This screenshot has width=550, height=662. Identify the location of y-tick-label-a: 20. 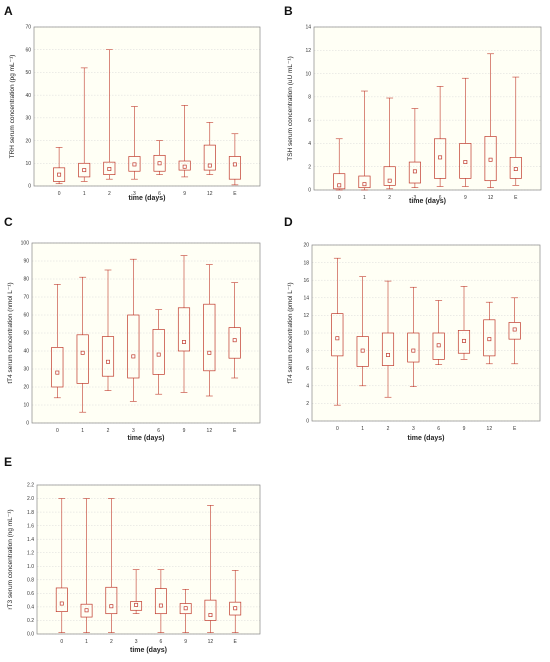
(28, 141).